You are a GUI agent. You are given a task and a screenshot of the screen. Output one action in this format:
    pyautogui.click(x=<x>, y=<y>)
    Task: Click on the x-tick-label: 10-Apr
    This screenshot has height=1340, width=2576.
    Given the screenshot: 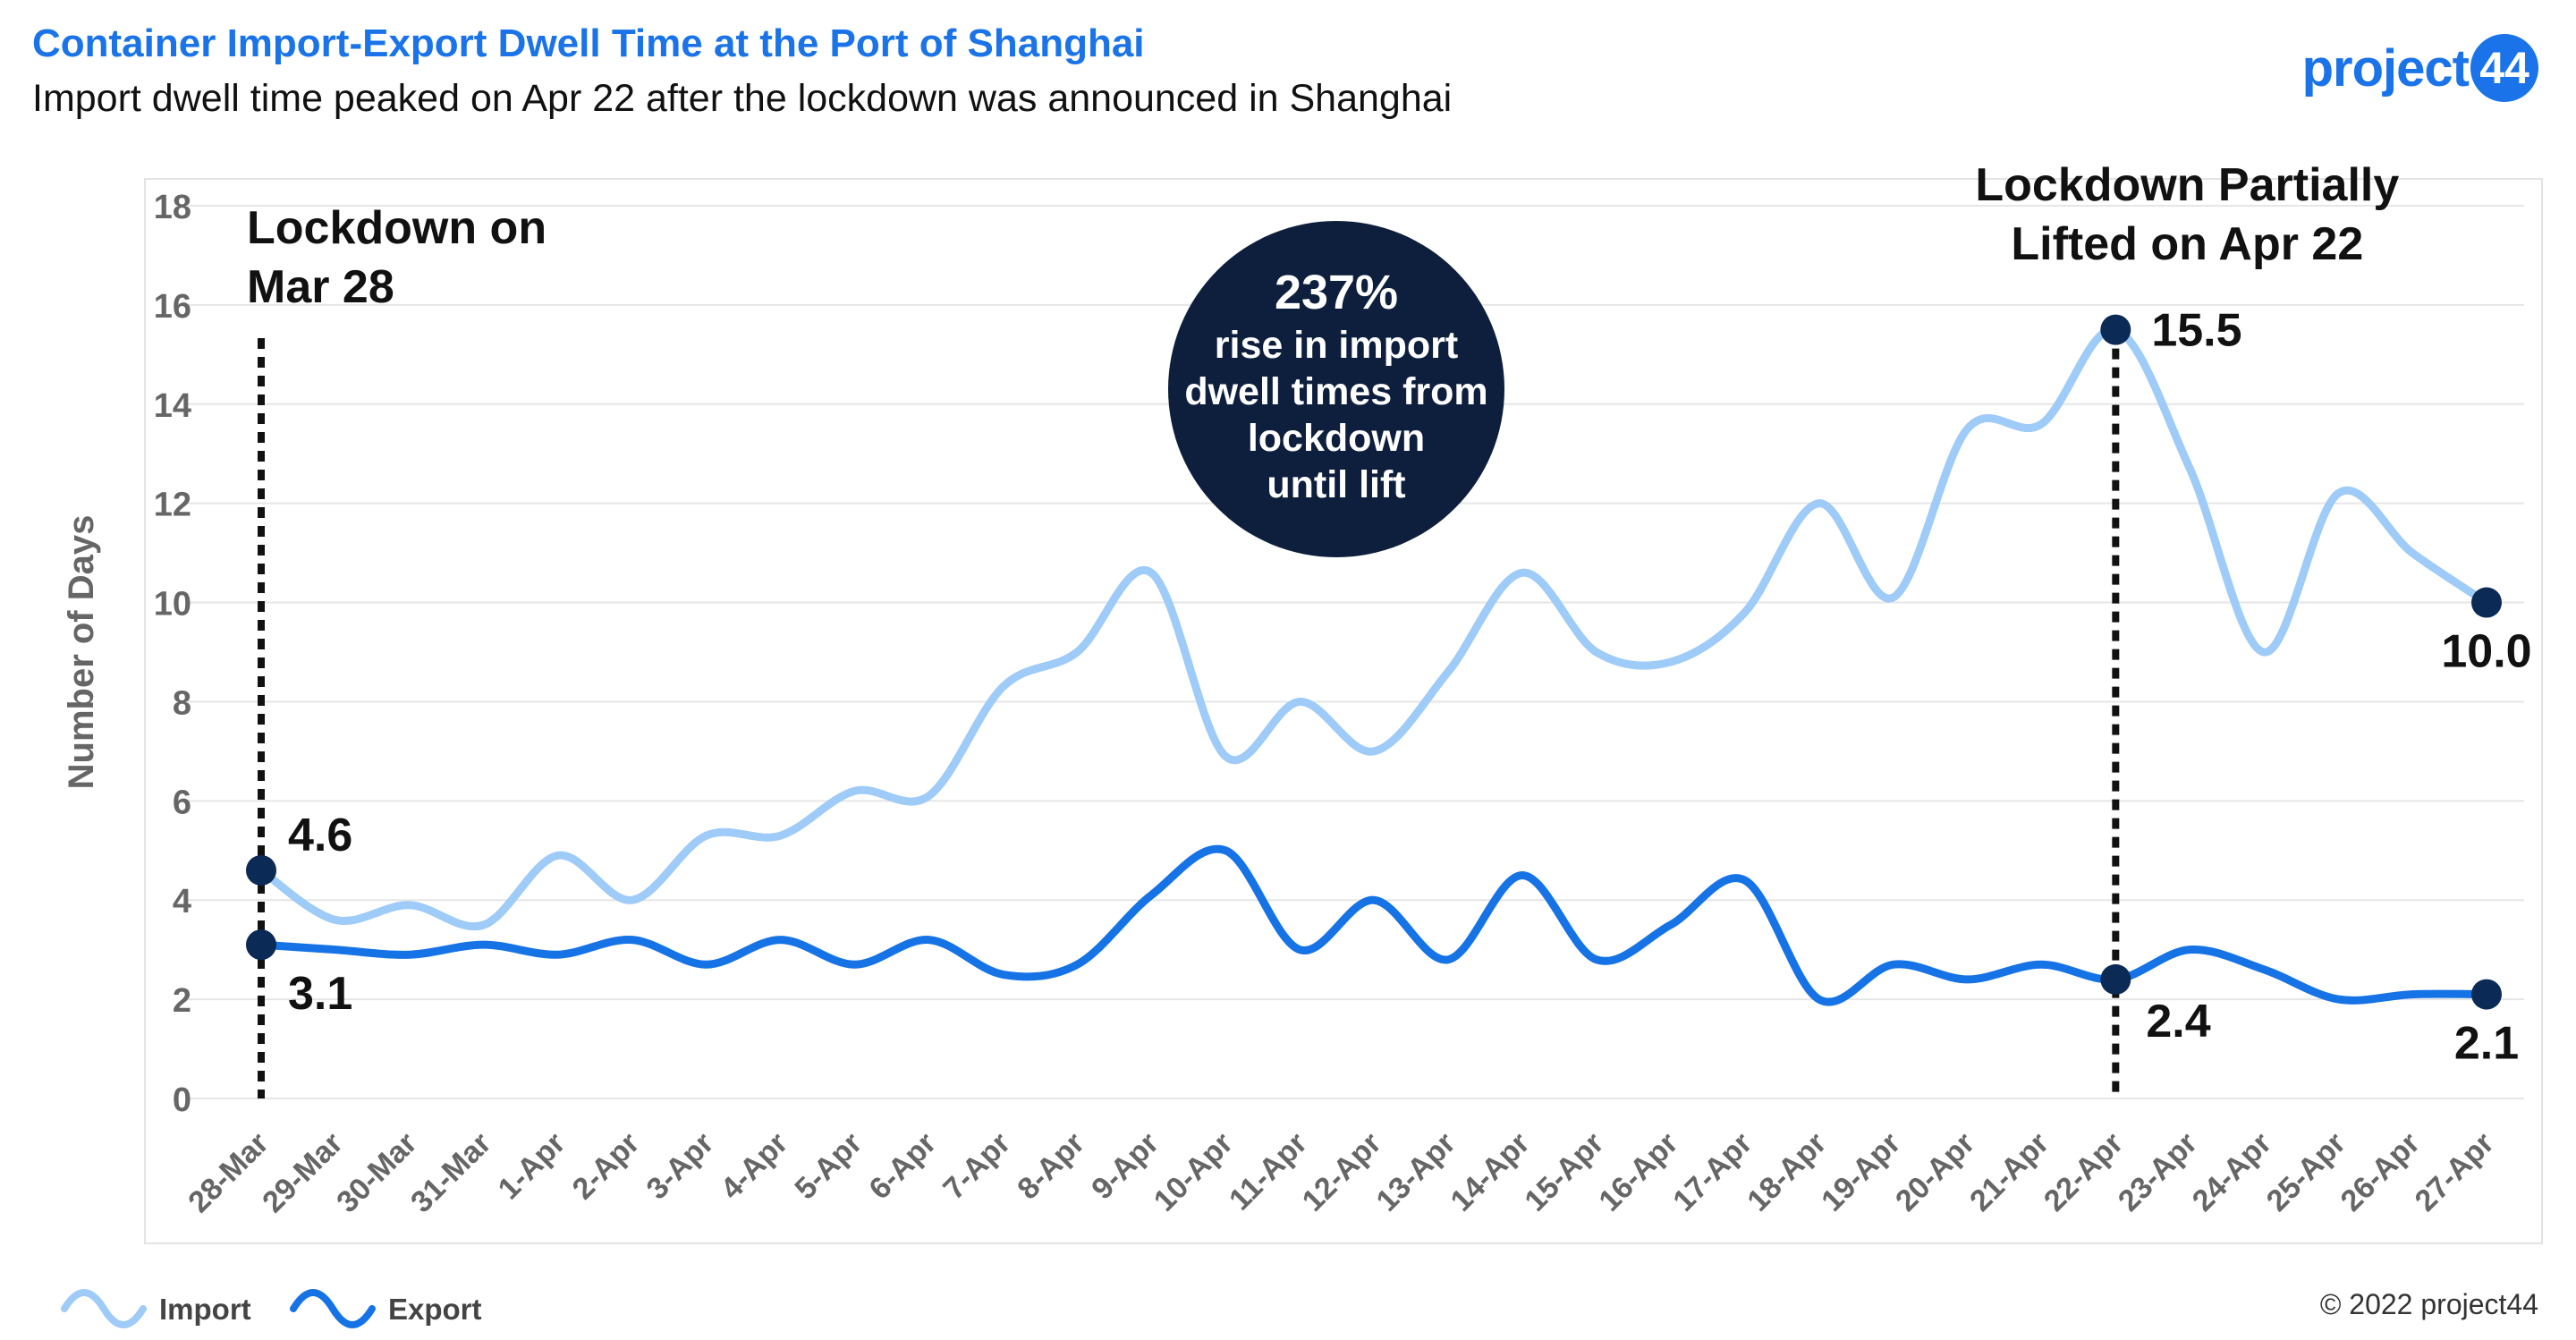 What is the action you would take?
    pyautogui.click(x=1194, y=1172)
    